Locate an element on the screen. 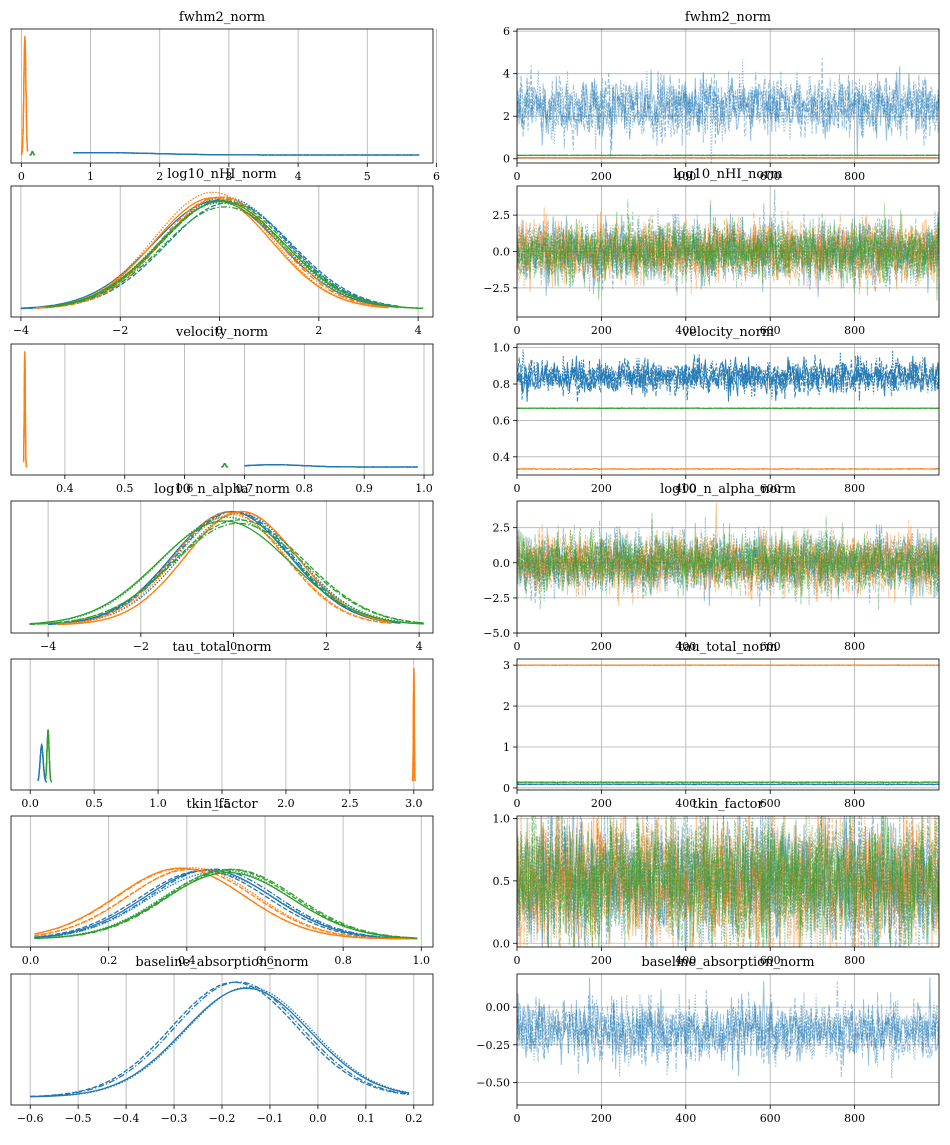  x-tick-label: −0.3 is located at coordinates (174, 1118).